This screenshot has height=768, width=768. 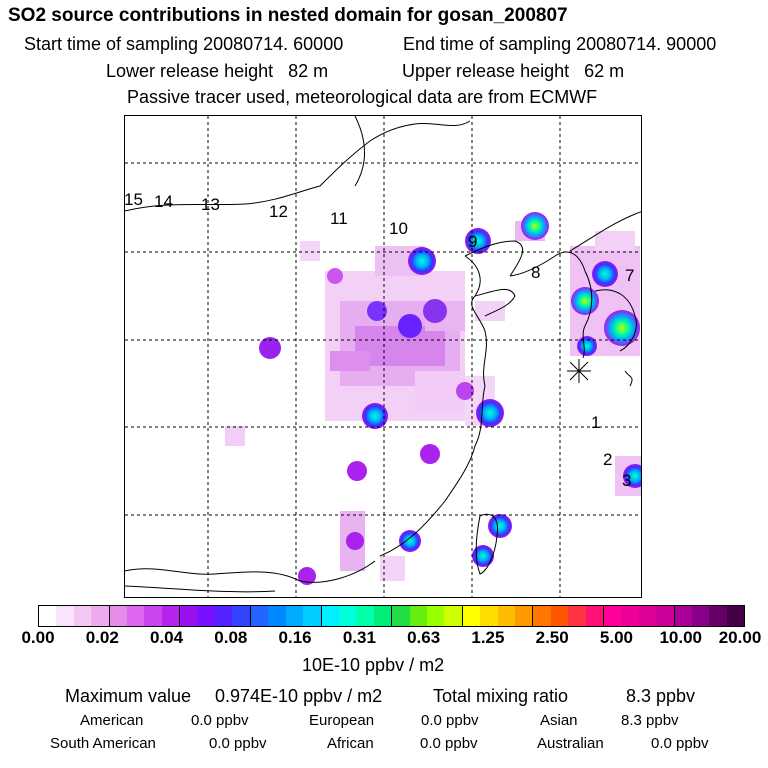 I want to click on traj-label: 3, so click(x=626, y=480).